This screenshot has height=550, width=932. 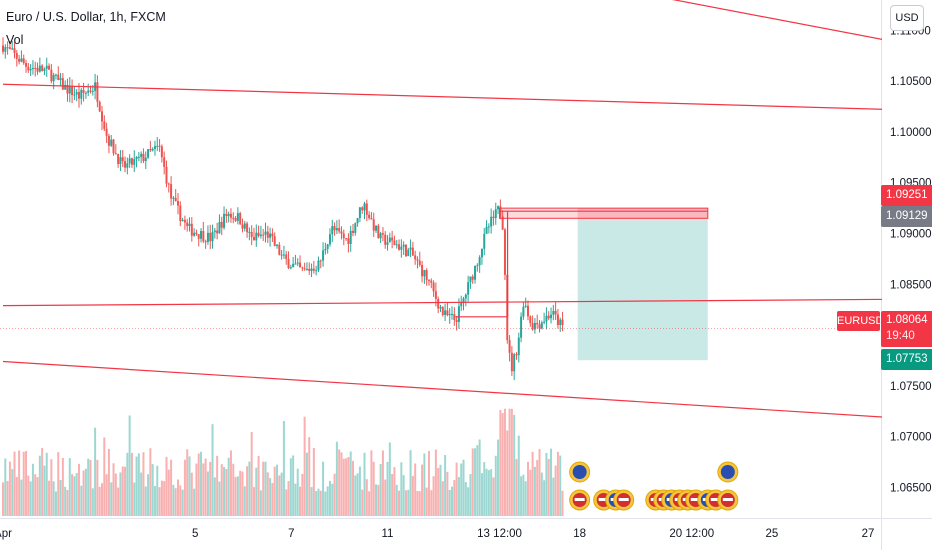 I want to click on currency-button: USD, so click(x=907, y=18).